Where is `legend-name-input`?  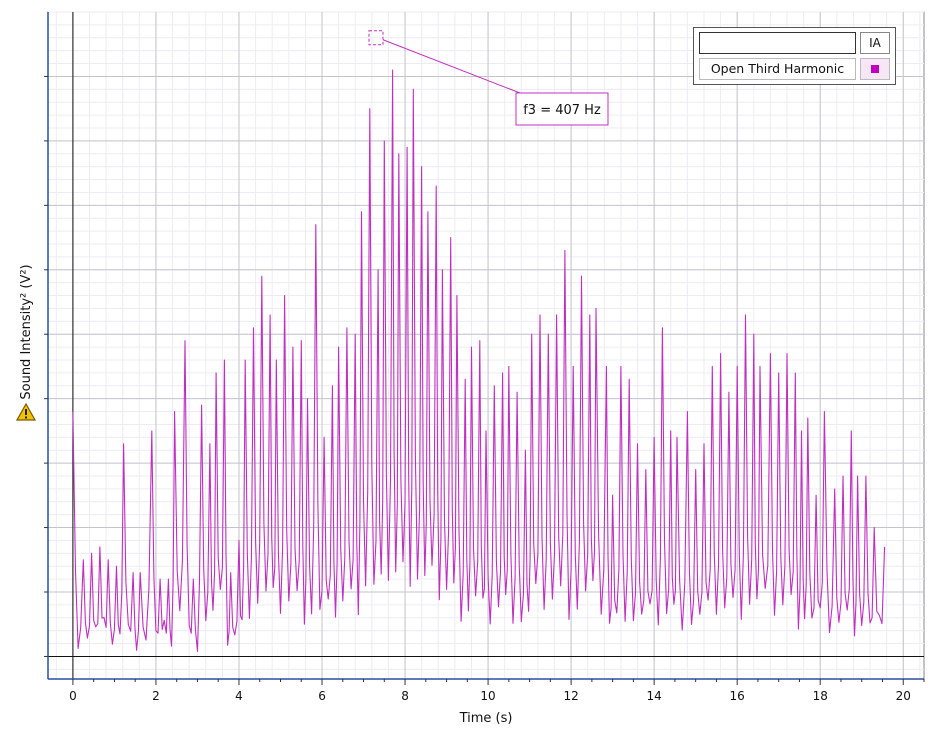 legend-name-input is located at coordinates (777, 43).